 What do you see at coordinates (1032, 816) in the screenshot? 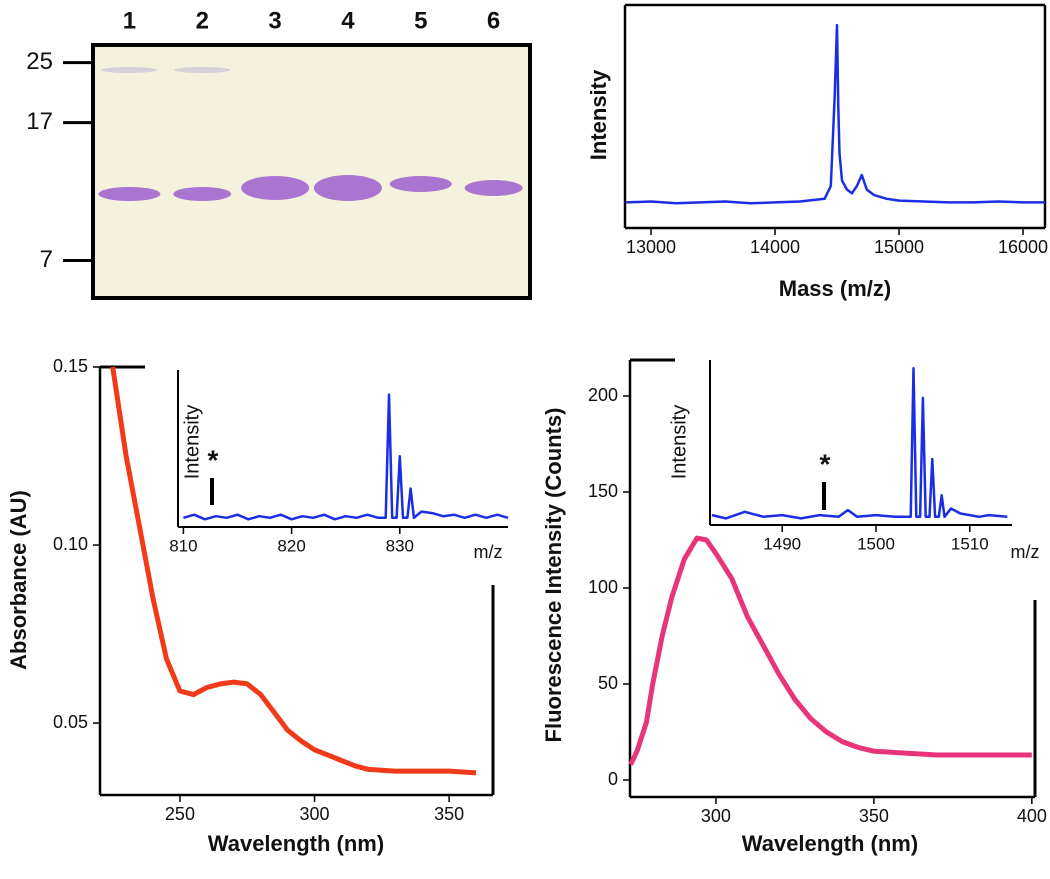
I see `x-tick-label: 400` at bounding box center [1032, 816].